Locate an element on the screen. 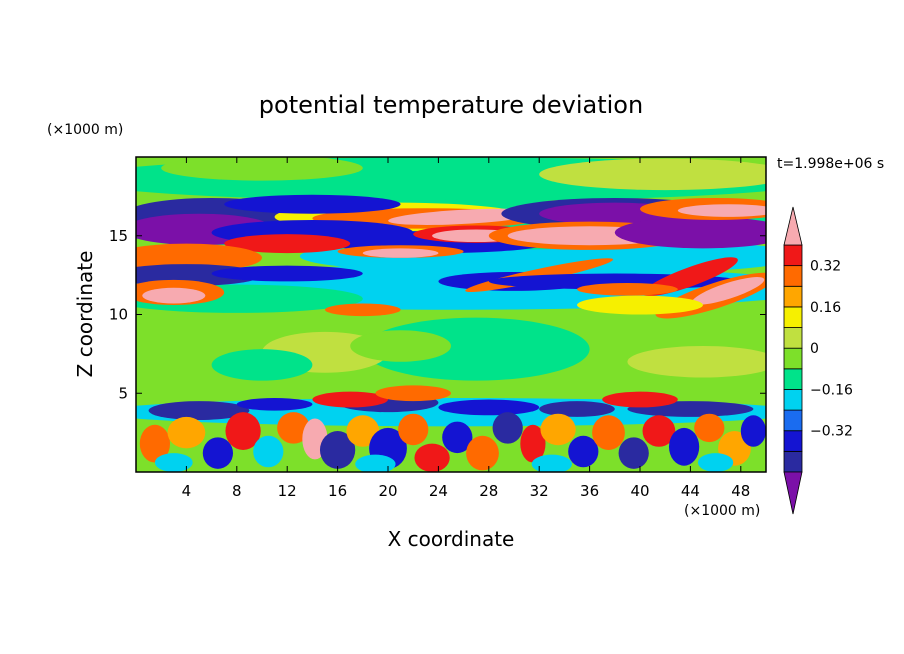 Image resolution: width=904 pixels, height=654 pixels. x-tick-label: 20 is located at coordinates (387, 491).